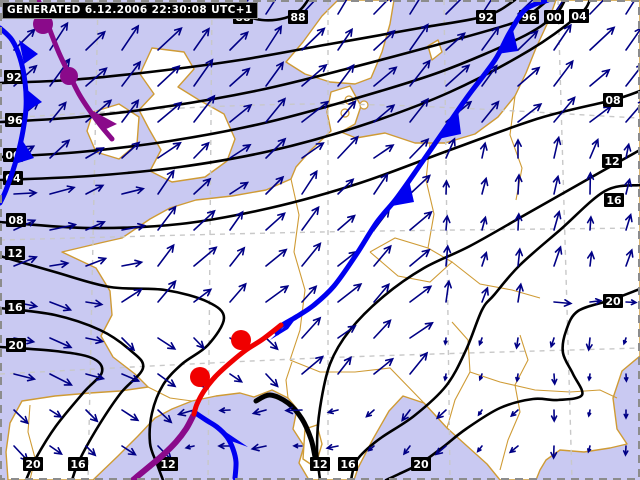  Describe the element at coordinates (237, 369) in the screenshot. I see `warm-front` at that location.